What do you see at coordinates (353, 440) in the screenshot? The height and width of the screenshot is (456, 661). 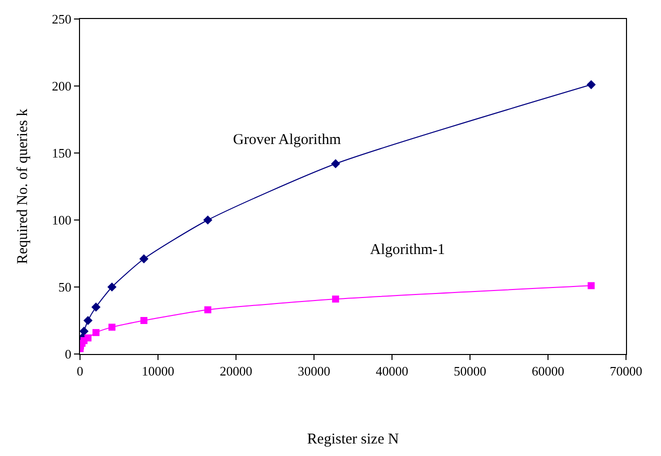 I see `x-axis-title: Register size N` at bounding box center [353, 440].